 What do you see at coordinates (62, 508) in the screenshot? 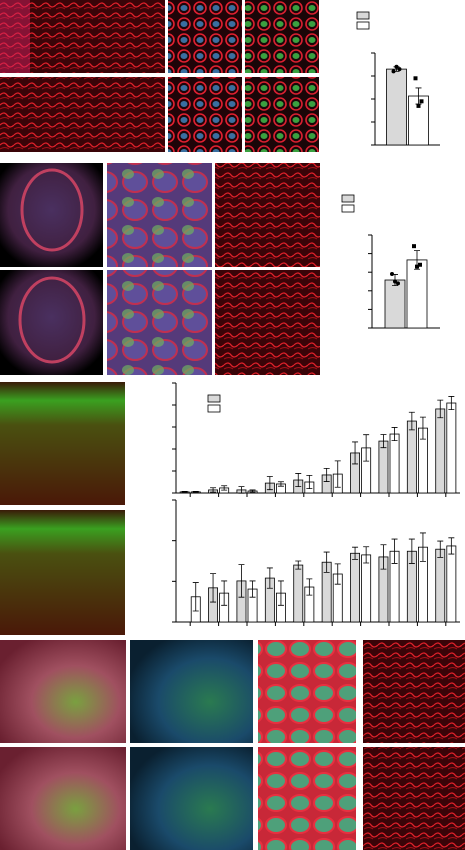
I see `panel-c-images` at bounding box center [62, 508].